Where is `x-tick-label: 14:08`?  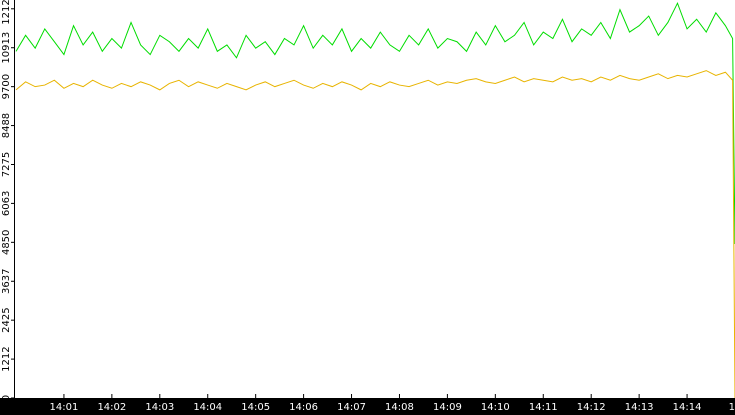 x-tick-label: 14:08 is located at coordinates (399, 407).